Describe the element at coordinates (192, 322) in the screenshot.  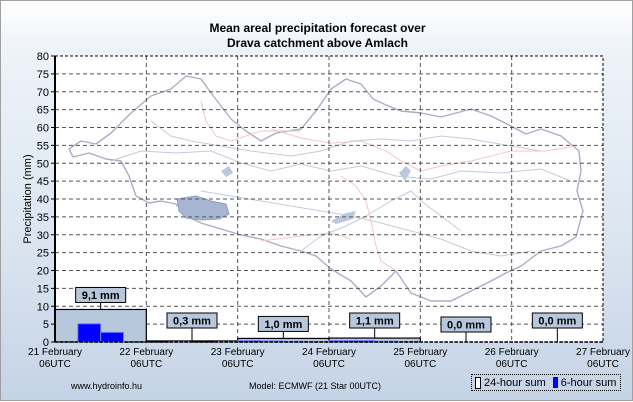
I see `value-label-text: 0,3 mm` at that location.